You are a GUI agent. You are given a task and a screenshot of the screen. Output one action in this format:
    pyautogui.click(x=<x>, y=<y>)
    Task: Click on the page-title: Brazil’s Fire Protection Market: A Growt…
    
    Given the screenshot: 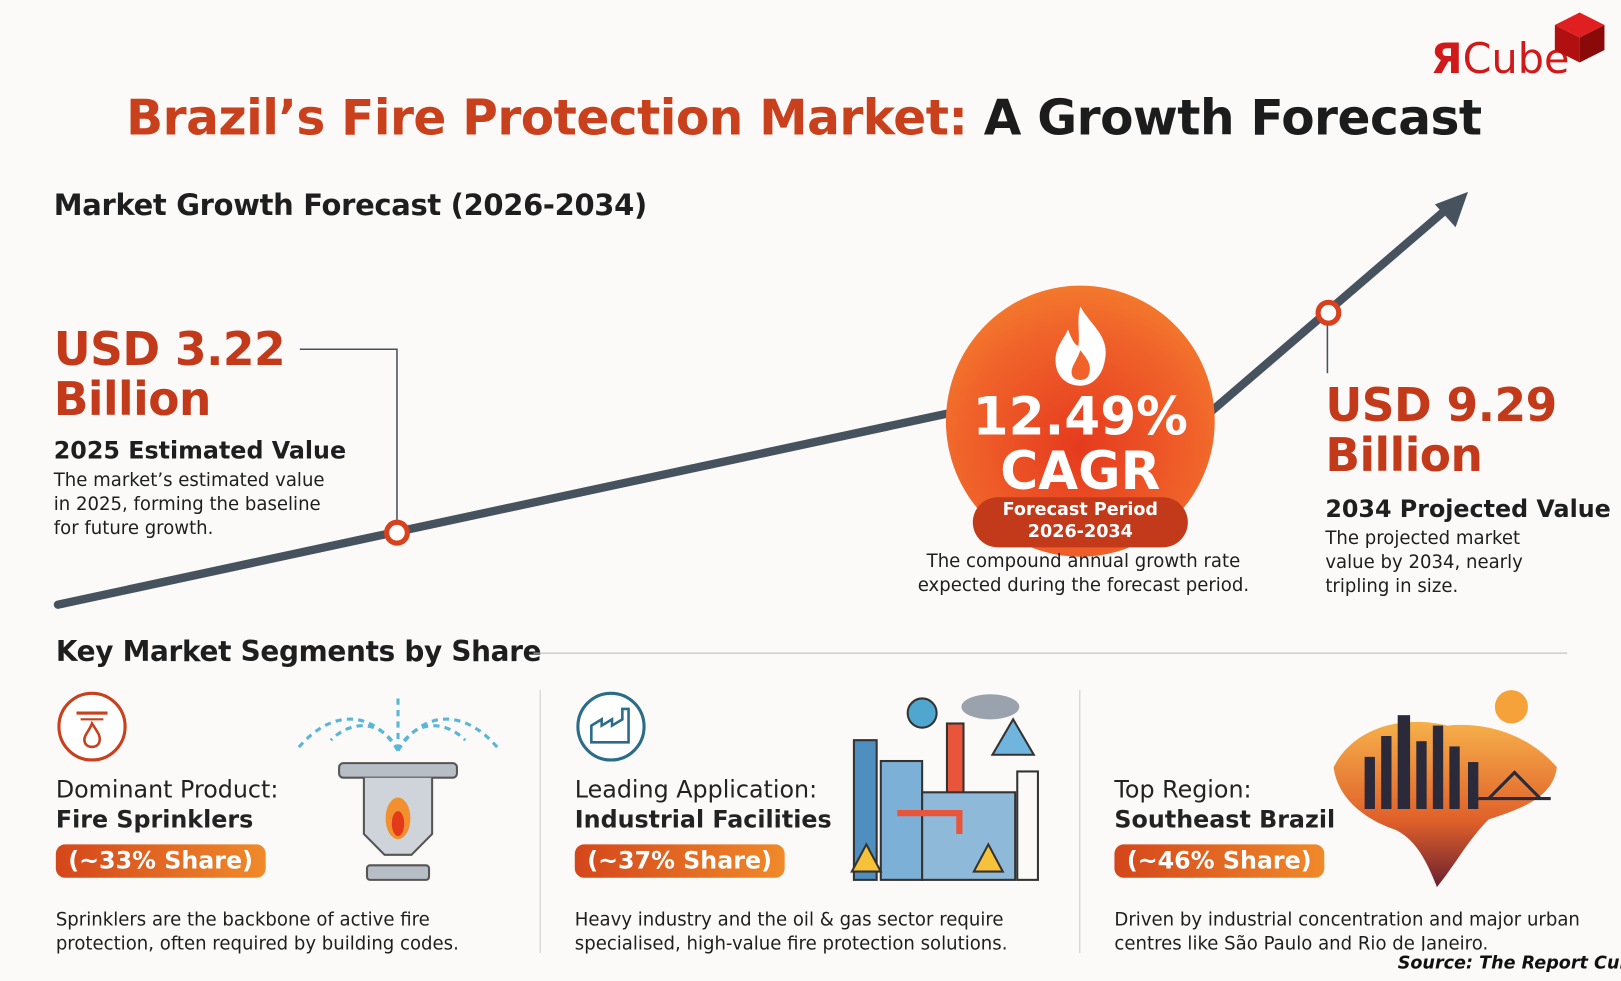 What is the action you would take?
    pyautogui.click(x=804, y=118)
    